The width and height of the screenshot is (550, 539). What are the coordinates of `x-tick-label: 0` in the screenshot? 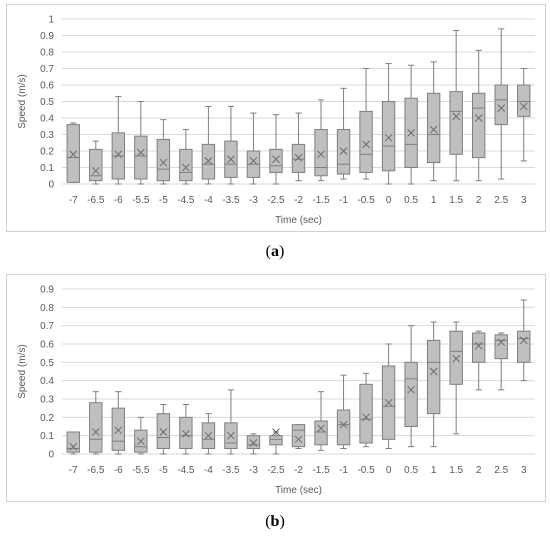 It's located at (389, 470).